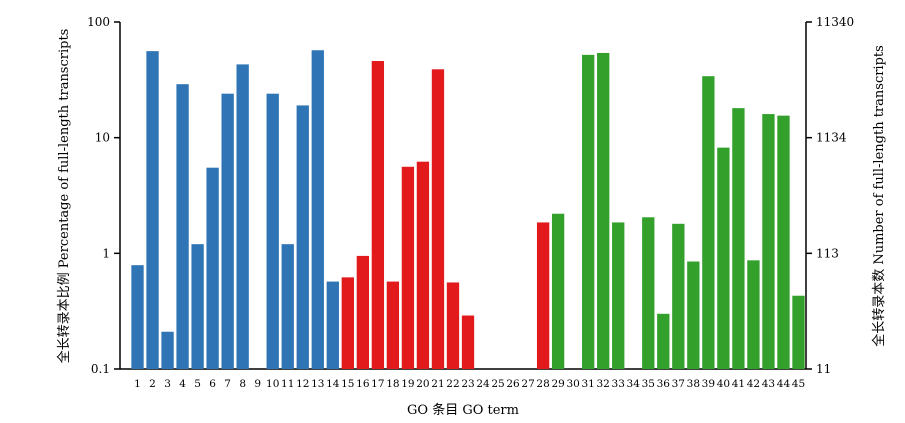 Image resolution: width=905 pixels, height=423 pixels. What do you see at coordinates (422, 384) in the screenshot?
I see `category-label-20: 20` at bounding box center [422, 384].